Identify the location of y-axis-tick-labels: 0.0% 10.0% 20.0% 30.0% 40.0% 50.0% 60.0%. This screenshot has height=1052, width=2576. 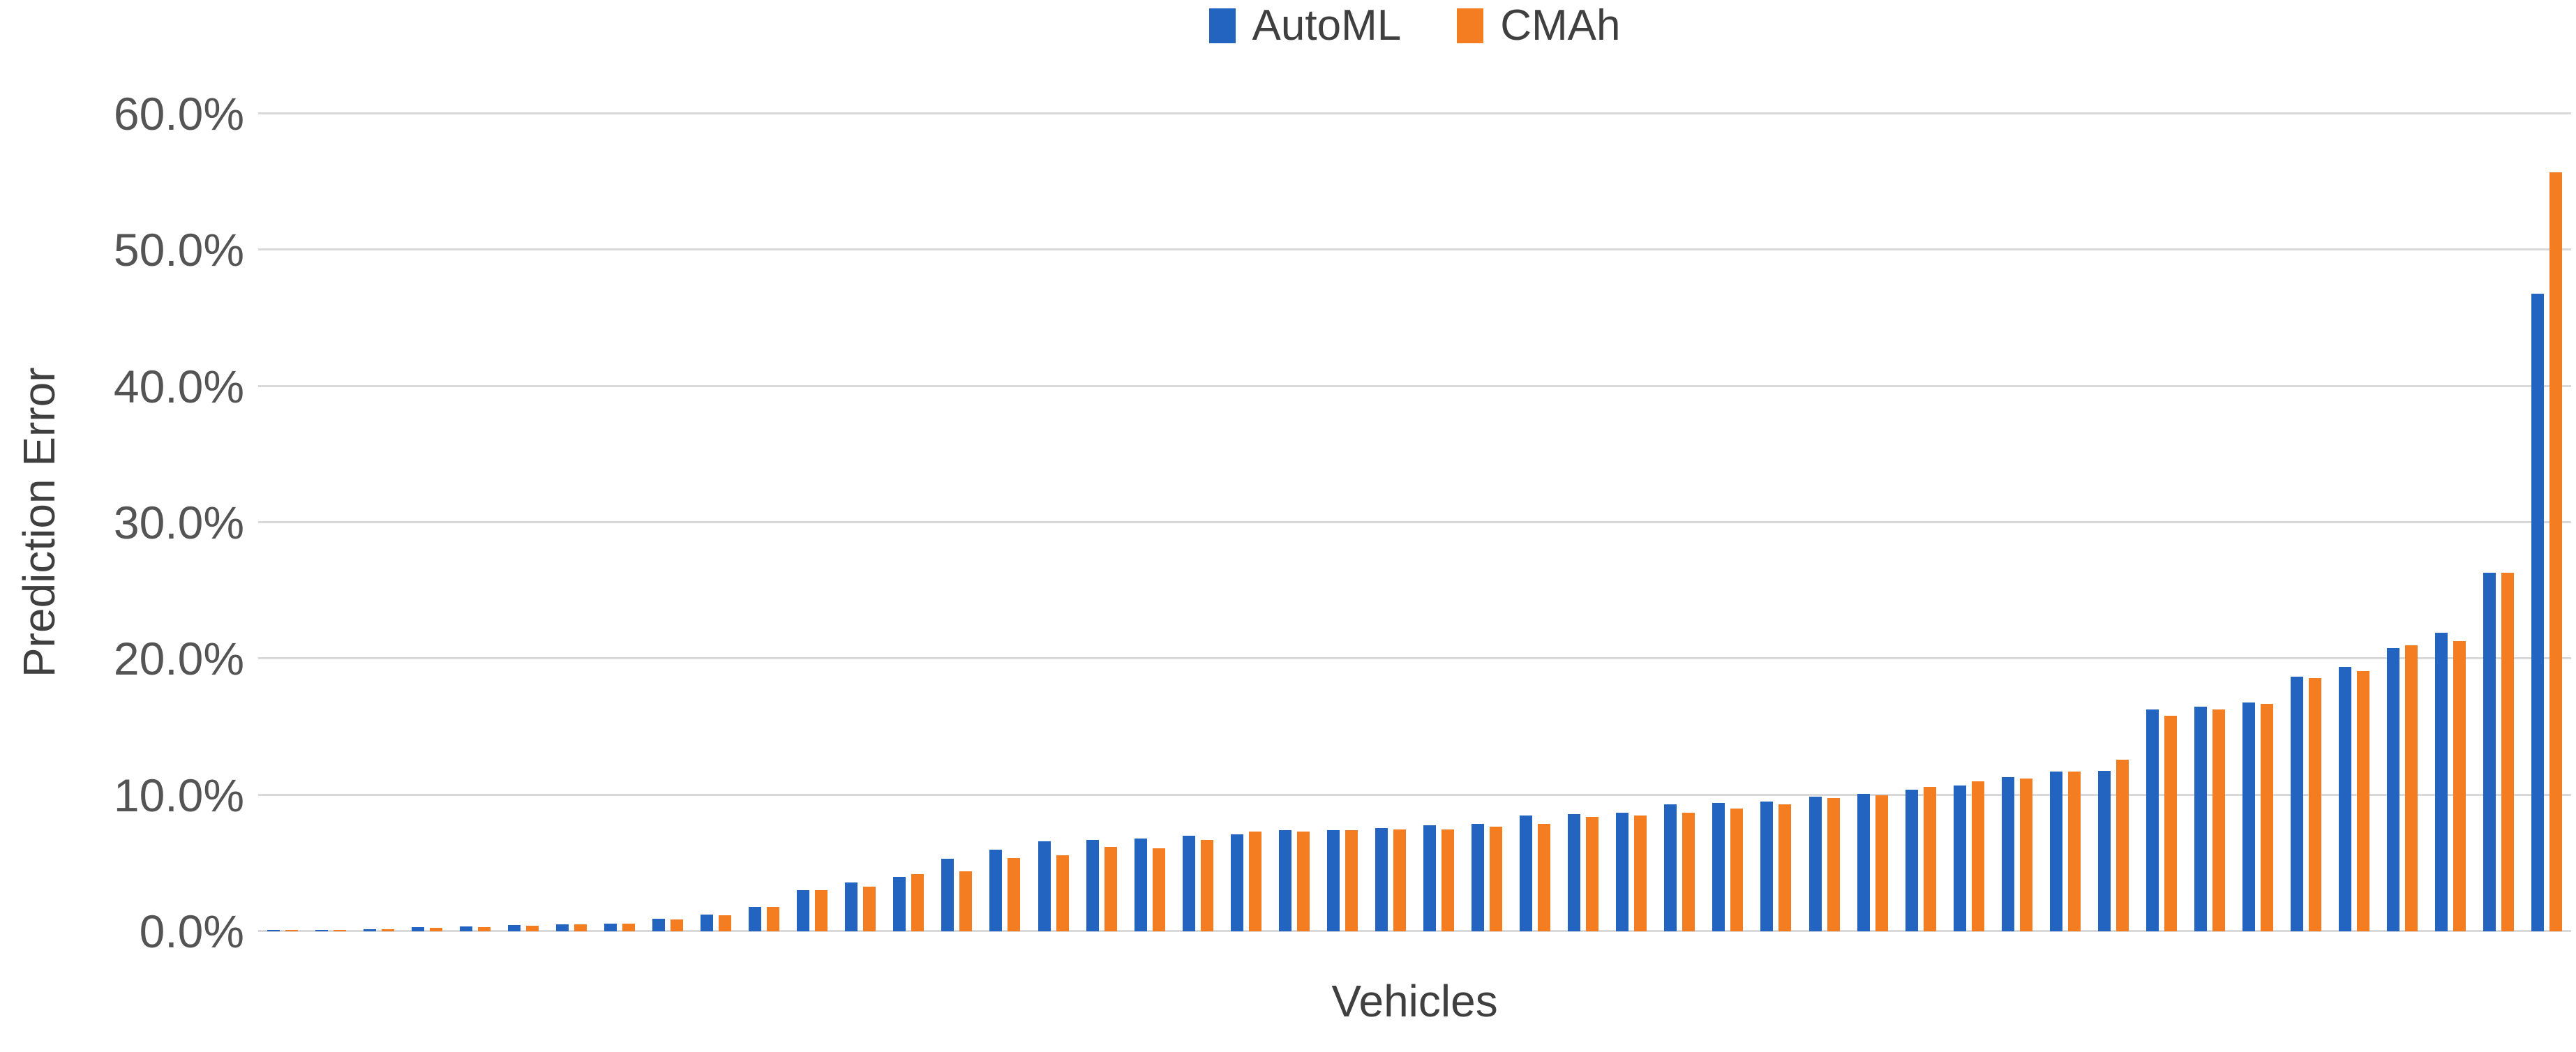
(122, 522).